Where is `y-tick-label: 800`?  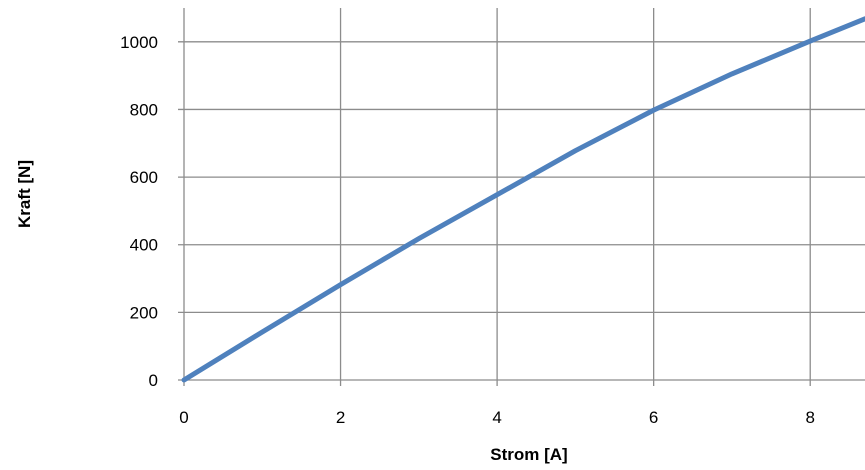
y-tick-label: 800 is located at coordinates (144, 109).